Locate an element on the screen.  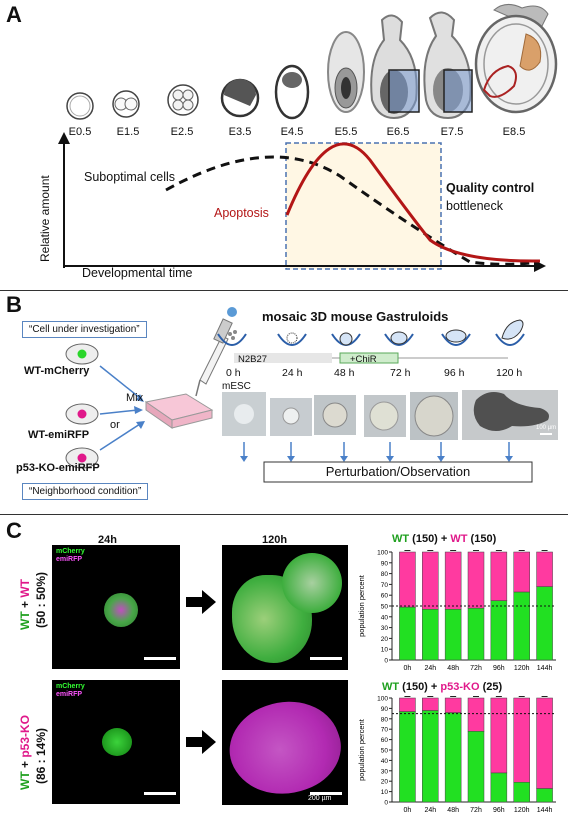
well-plate-icon is located at coordinates (179, 411).